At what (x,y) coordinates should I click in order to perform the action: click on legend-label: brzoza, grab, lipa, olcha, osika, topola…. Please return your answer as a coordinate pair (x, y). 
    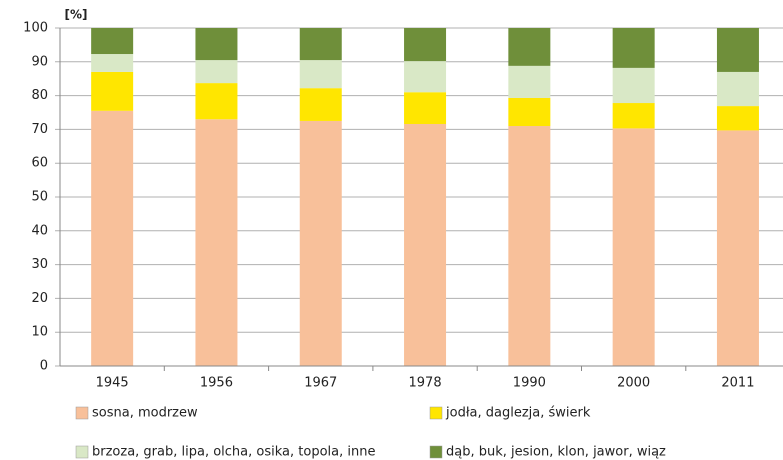
    Looking at the image, I should click on (233, 452).